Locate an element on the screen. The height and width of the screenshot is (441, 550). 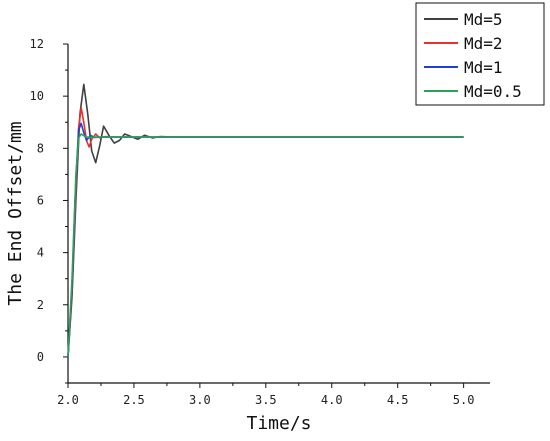
y-tick-label: 0 is located at coordinates (40, 357).